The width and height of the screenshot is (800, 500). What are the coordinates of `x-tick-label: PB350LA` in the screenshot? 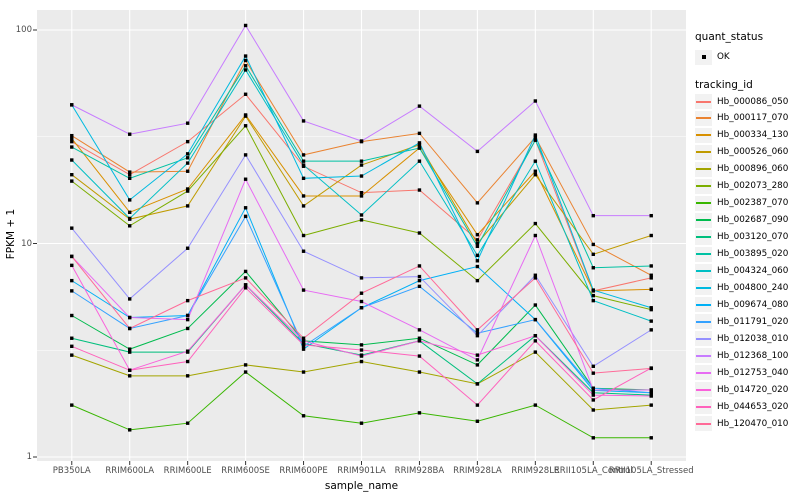 It's located at (71, 471).